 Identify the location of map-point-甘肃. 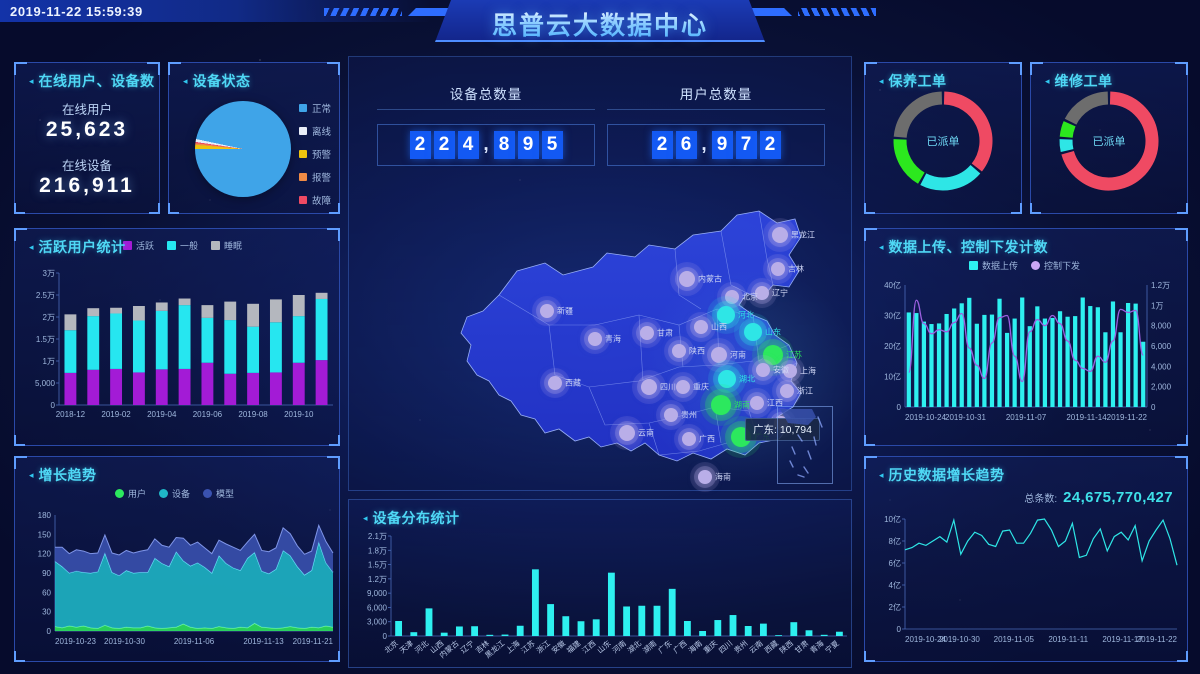
(647, 333).